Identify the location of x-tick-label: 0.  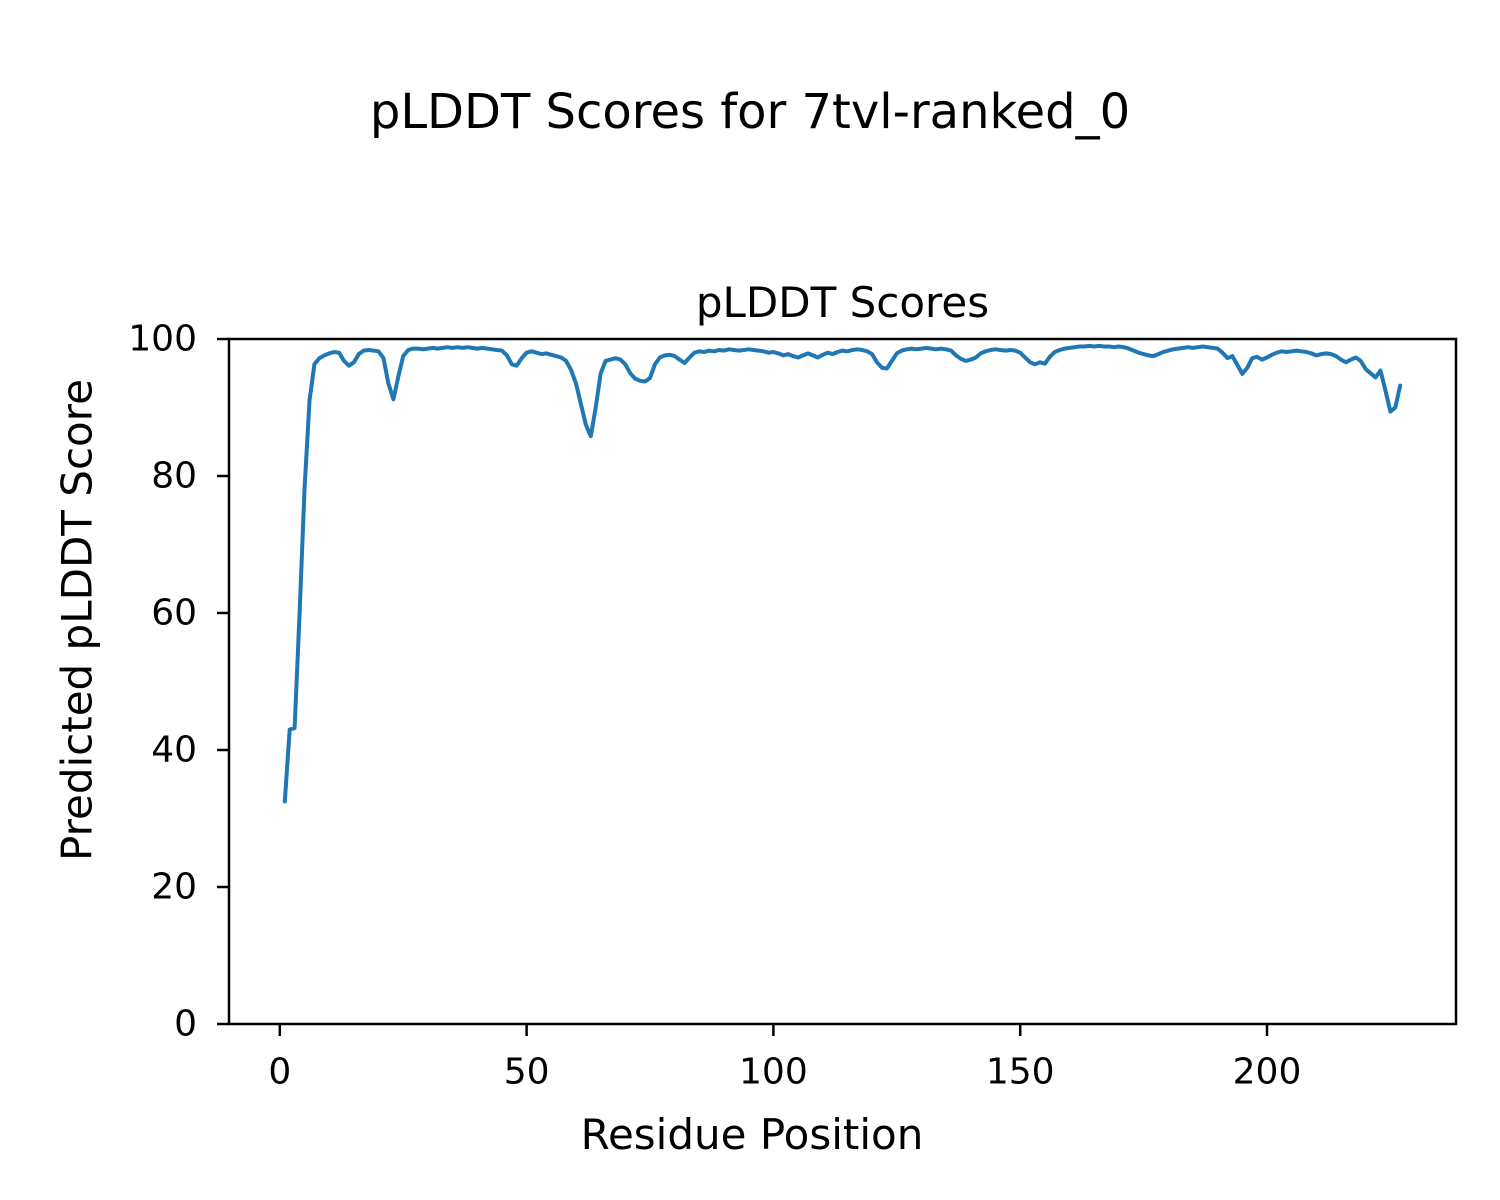
(279, 1072).